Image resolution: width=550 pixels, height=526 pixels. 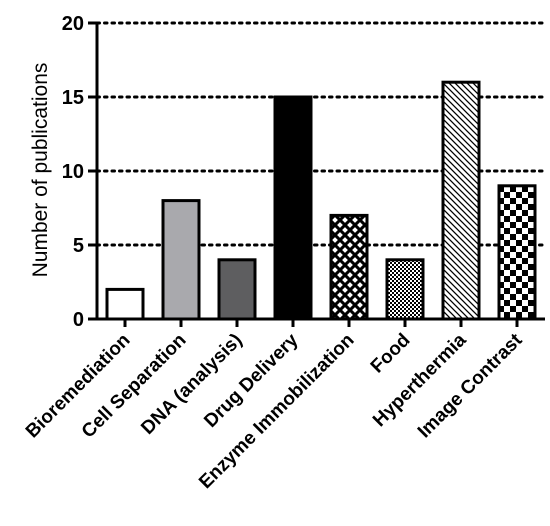 What do you see at coordinates (78, 246) in the screenshot?
I see `y-tick-label: 5` at bounding box center [78, 246].